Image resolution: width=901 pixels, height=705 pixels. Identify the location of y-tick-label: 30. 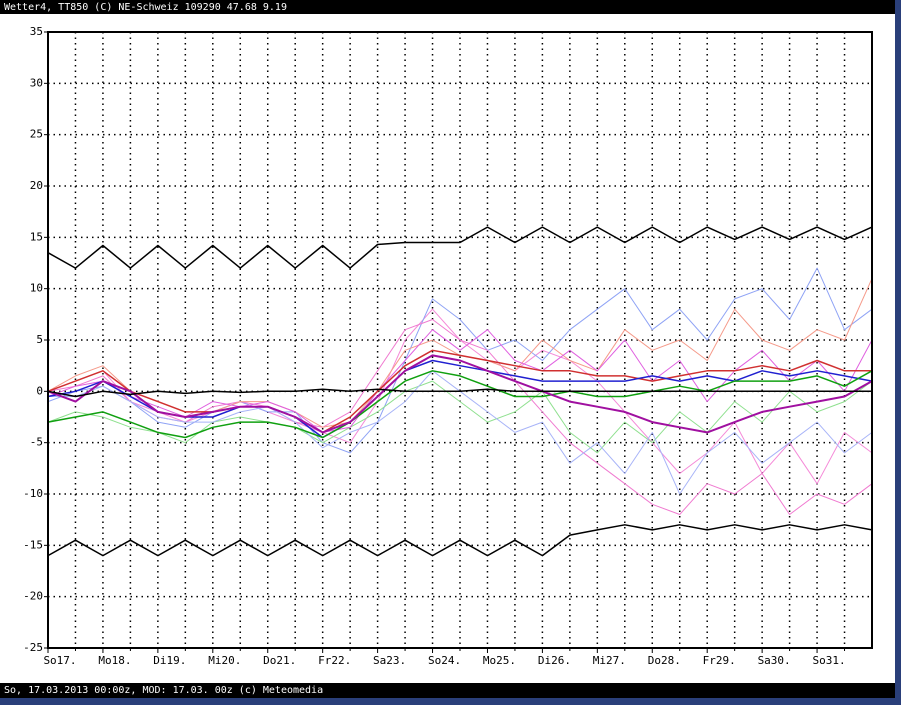
(36, 82).